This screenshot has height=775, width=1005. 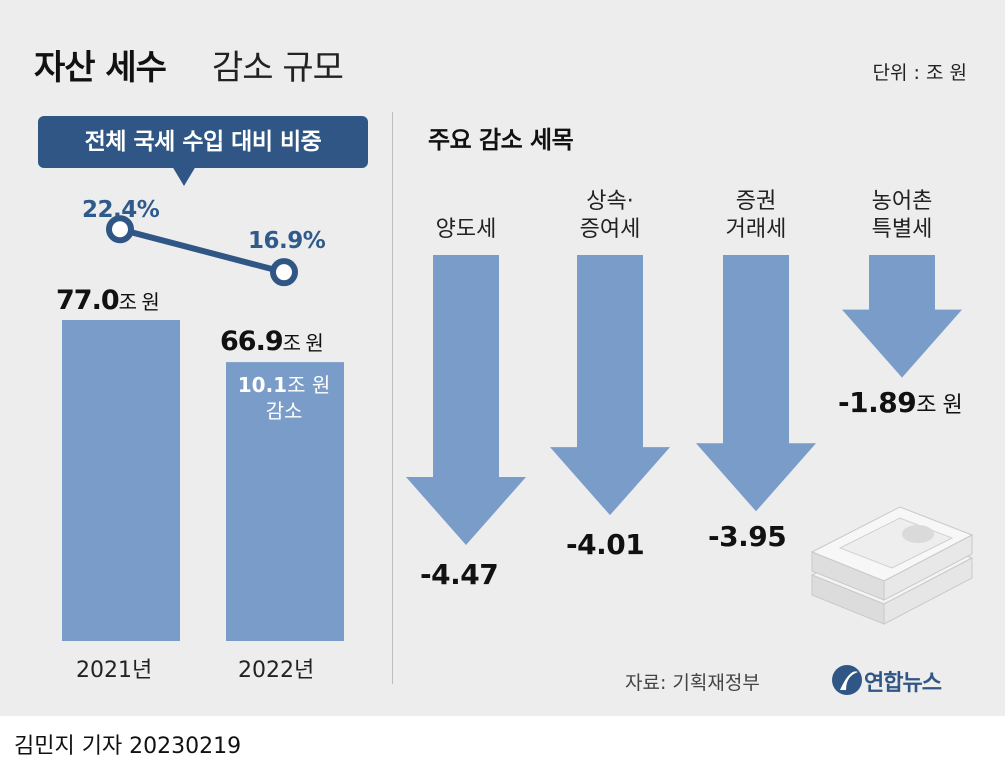 I want to click on unit-label: 단위 : 조 원, so click(x=919, y=73).